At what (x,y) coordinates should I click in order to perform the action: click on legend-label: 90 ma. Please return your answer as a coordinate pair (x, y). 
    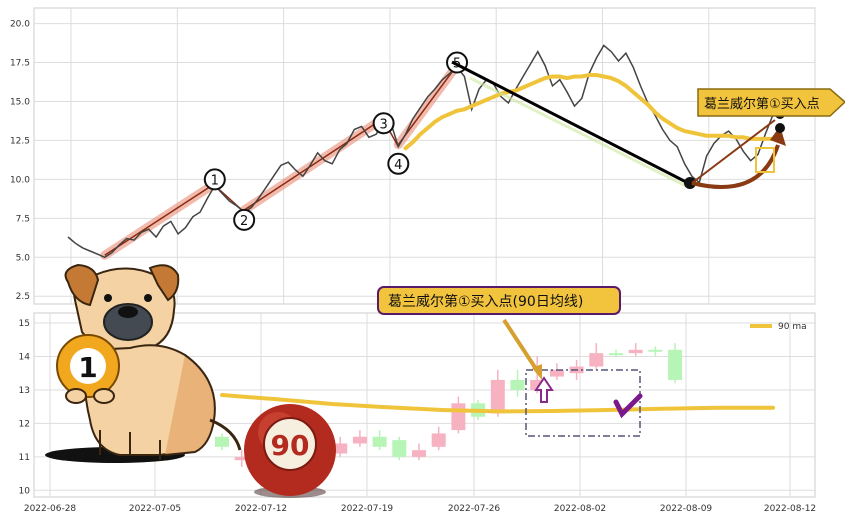
    Looking at the image, I should click on (792, 327).